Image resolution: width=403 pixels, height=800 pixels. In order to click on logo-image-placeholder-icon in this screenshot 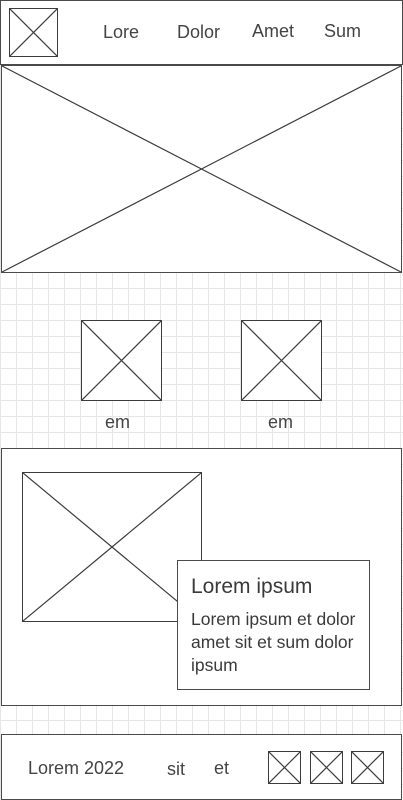, I will do `click(33, 32)`.